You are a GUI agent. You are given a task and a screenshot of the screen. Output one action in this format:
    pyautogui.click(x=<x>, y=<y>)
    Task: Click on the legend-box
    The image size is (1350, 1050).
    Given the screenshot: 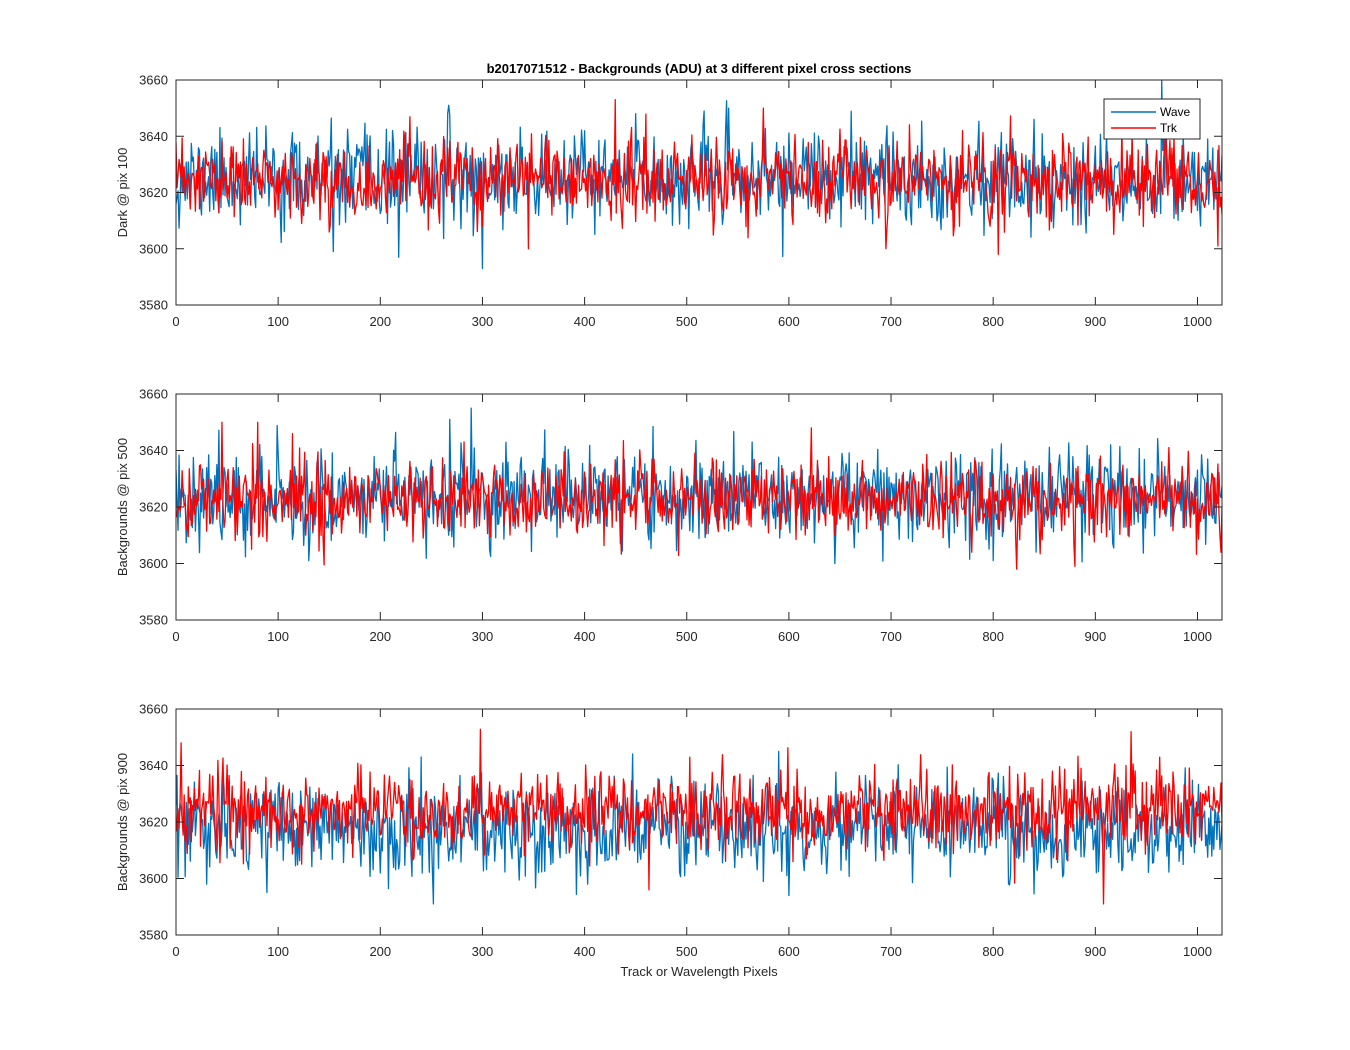 What is the action you would take?
    pyautogui.click(x=1152, y=119)
    